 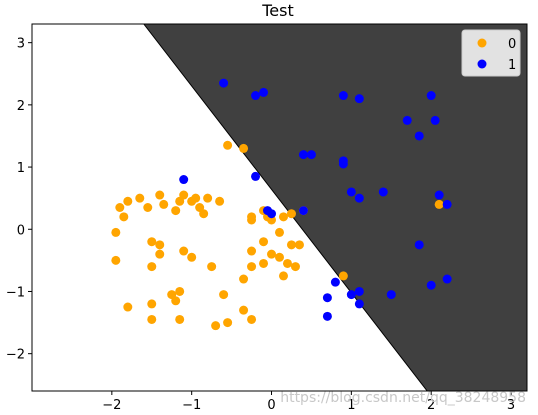 What do you see at coordinates (351, 405) in the screenshot?
I see `x-tick-label-1: 1` at bounding box center [351, 405].